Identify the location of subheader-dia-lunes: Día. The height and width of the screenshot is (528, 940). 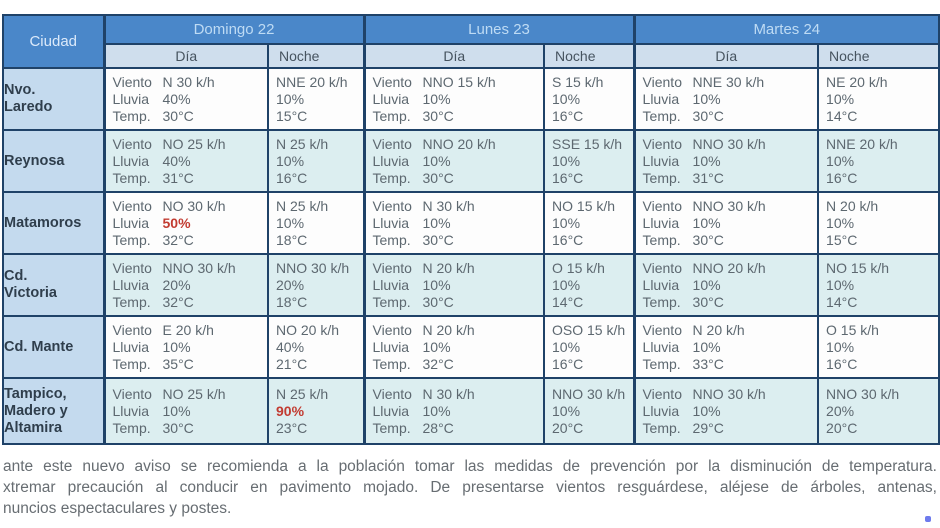
(454, 56).